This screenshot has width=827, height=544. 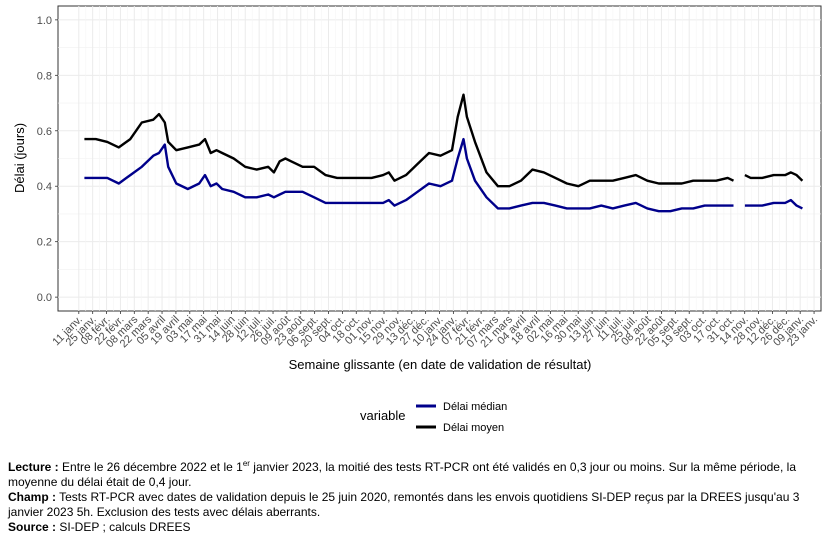 What do you see at coordinates (246, 463) in the screenshot?
I see `lecture-sup: er` at bounding box center [246, 463].